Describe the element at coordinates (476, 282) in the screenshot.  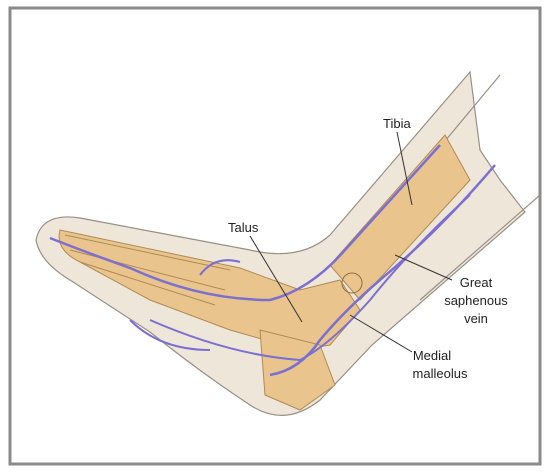
I see `label-line: Great` at that location.